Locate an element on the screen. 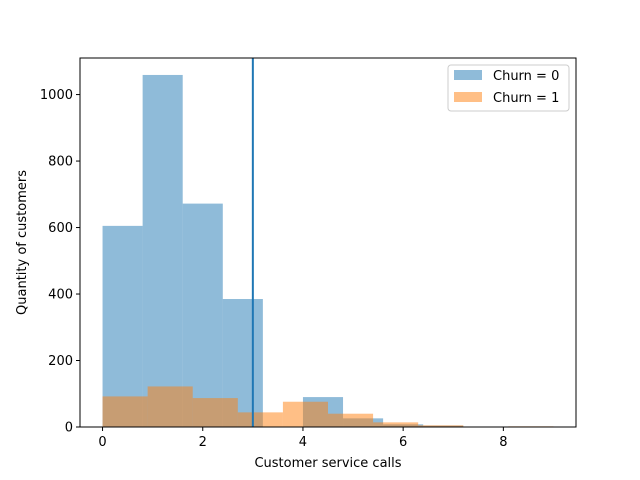 The height and width of the screenshot is (480, 640). x-tick-label: 4 is located at coordinates (303, 442).